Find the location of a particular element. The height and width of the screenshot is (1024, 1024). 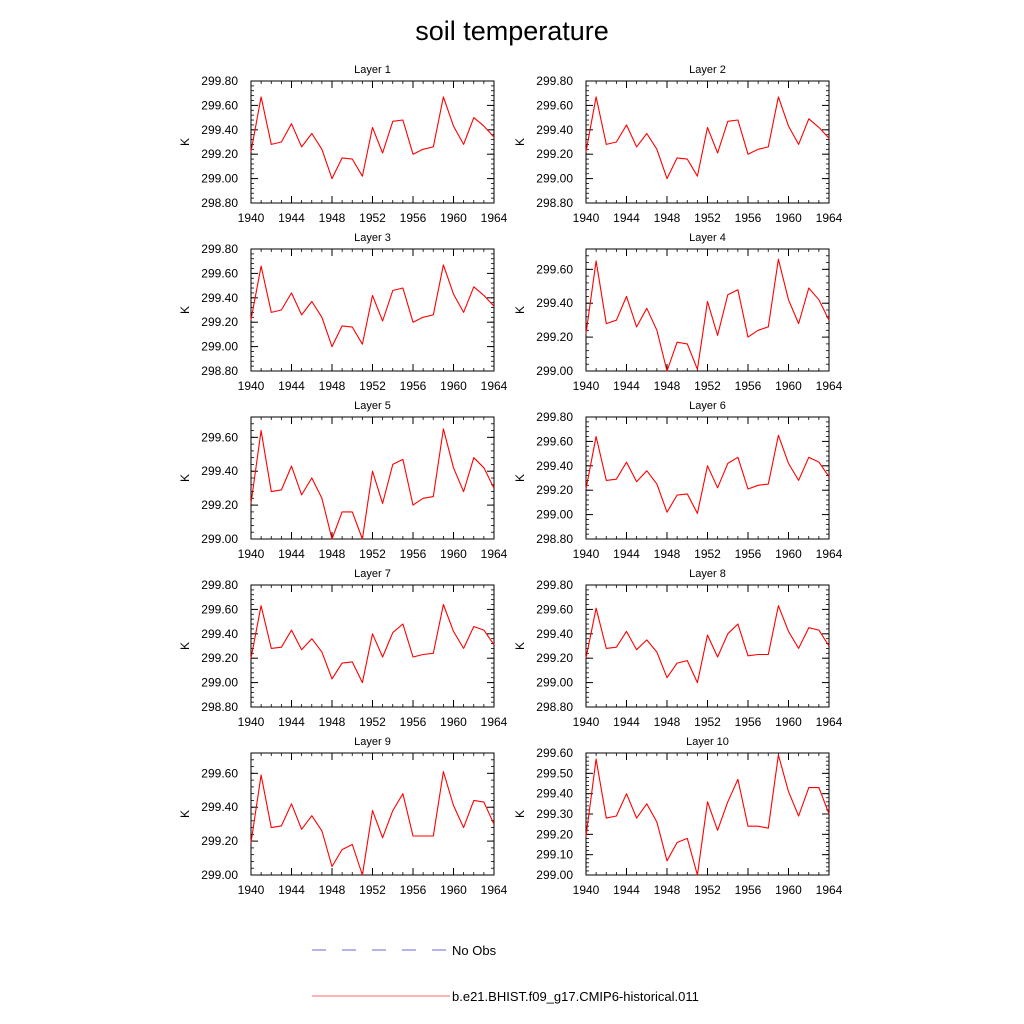

y-tick-label: 299.10 is located at coordinates (554, 855).